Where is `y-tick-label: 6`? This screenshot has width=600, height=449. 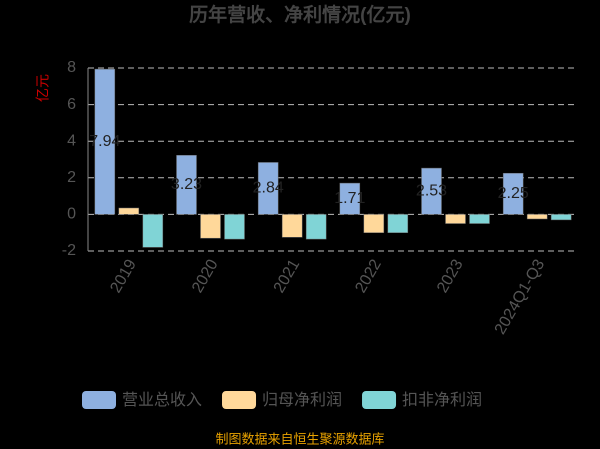 y-tick-label: 6 is located at coordinates (71, 104).